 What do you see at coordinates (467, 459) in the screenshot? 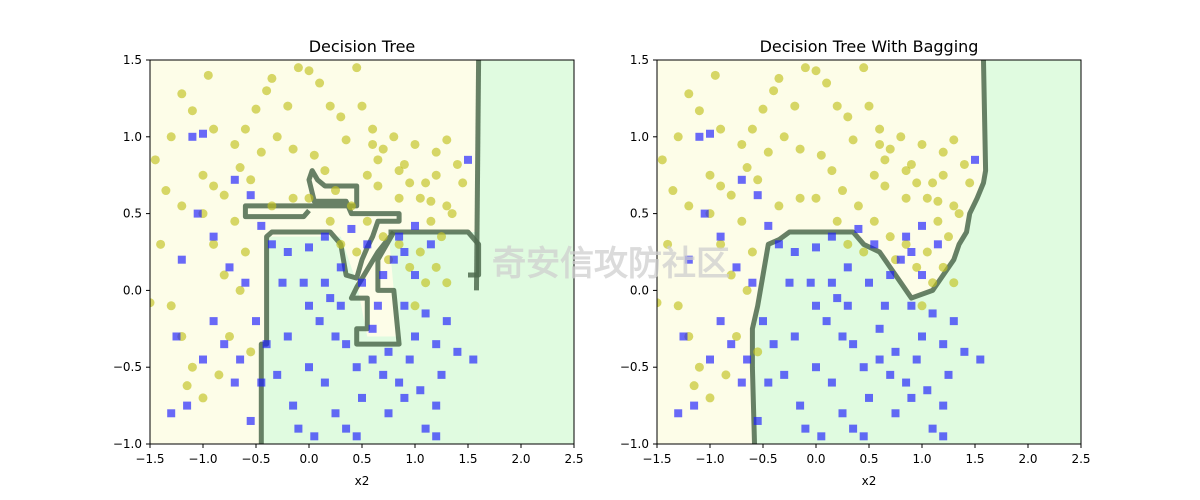
I see `x-tick-label: 1.5` at bounding box center [467, 459].